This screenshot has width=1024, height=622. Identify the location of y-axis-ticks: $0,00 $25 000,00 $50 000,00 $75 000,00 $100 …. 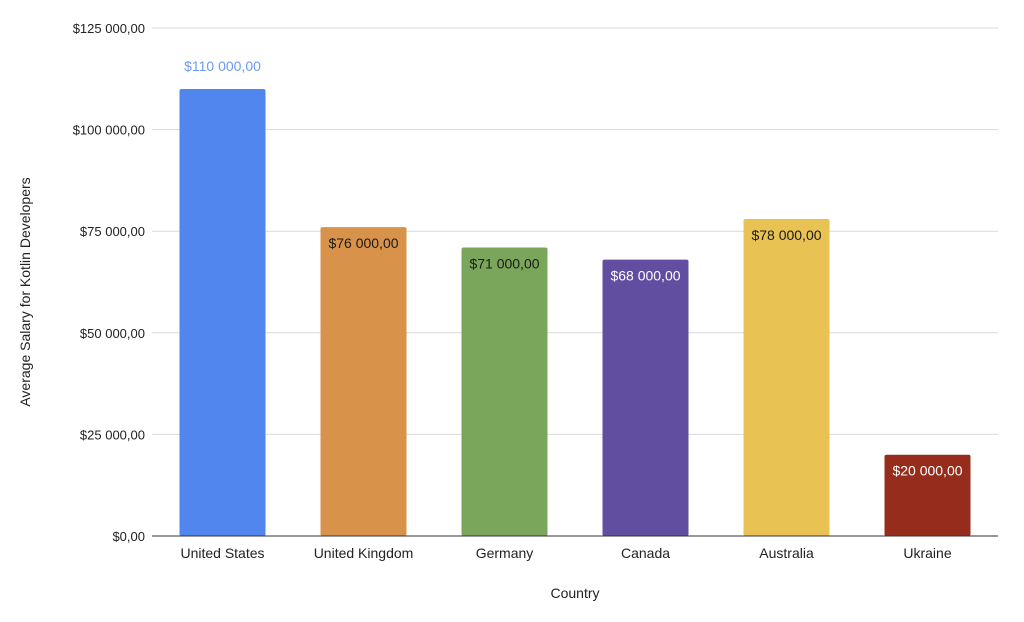
(109, 282).